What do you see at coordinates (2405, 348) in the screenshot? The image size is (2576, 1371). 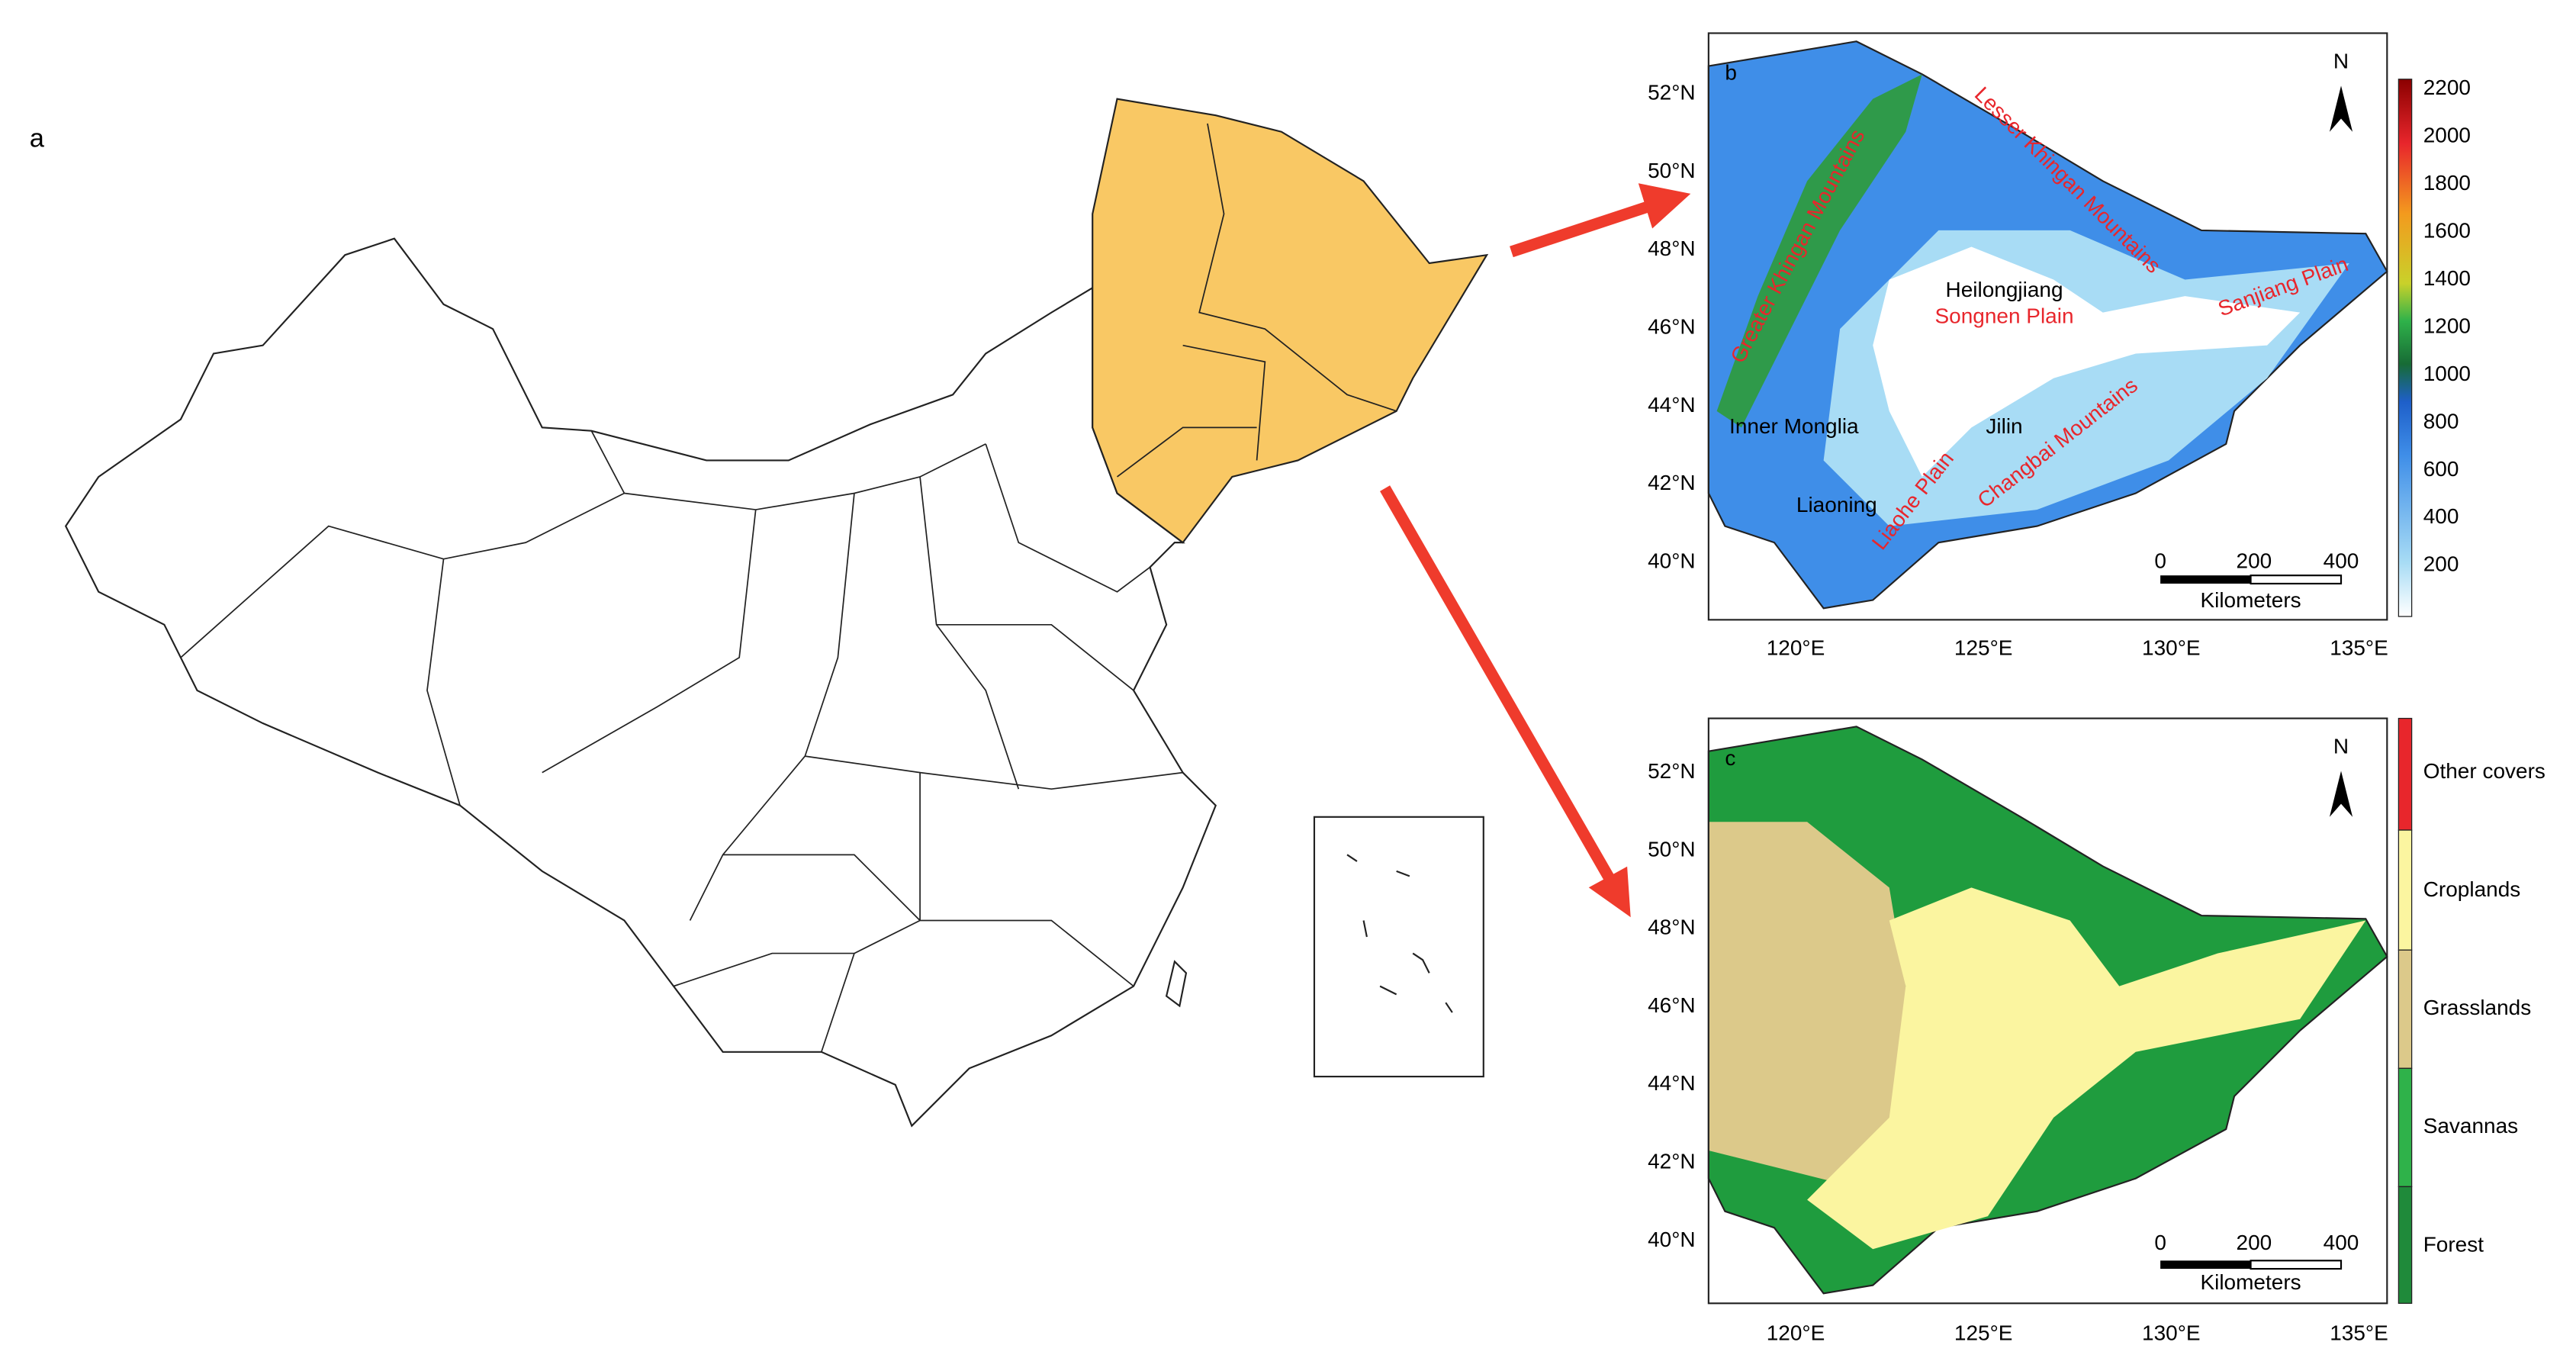 I see `colorbar` at bounding box center [2405, 348].